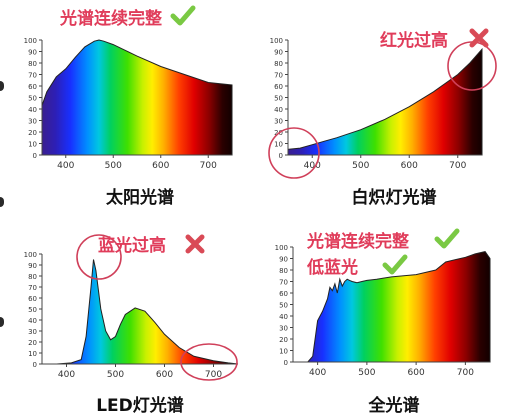  What do you see at coordinates (140, 198) in the screenshot?
I see `sunlight-caption: 太阳光谱` at bounding box center [140, 198].